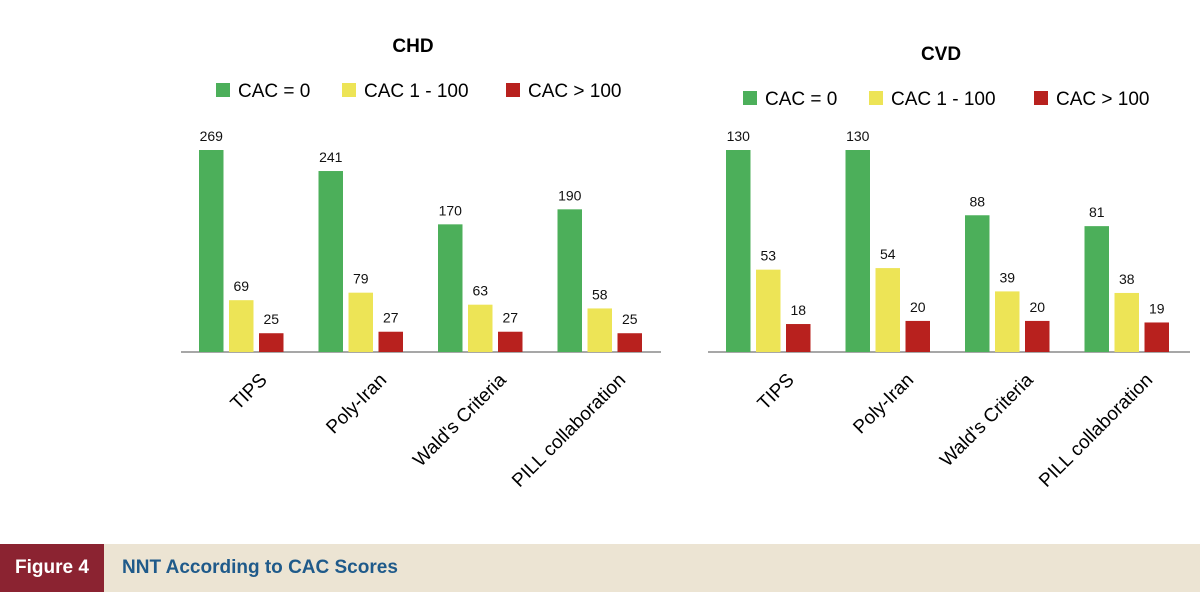 This screenshot has width=1200, height=592. I want to click on chart-cvd-value-label-wald-s-criteria-cac-1-100: 39, so click(1007, 277).